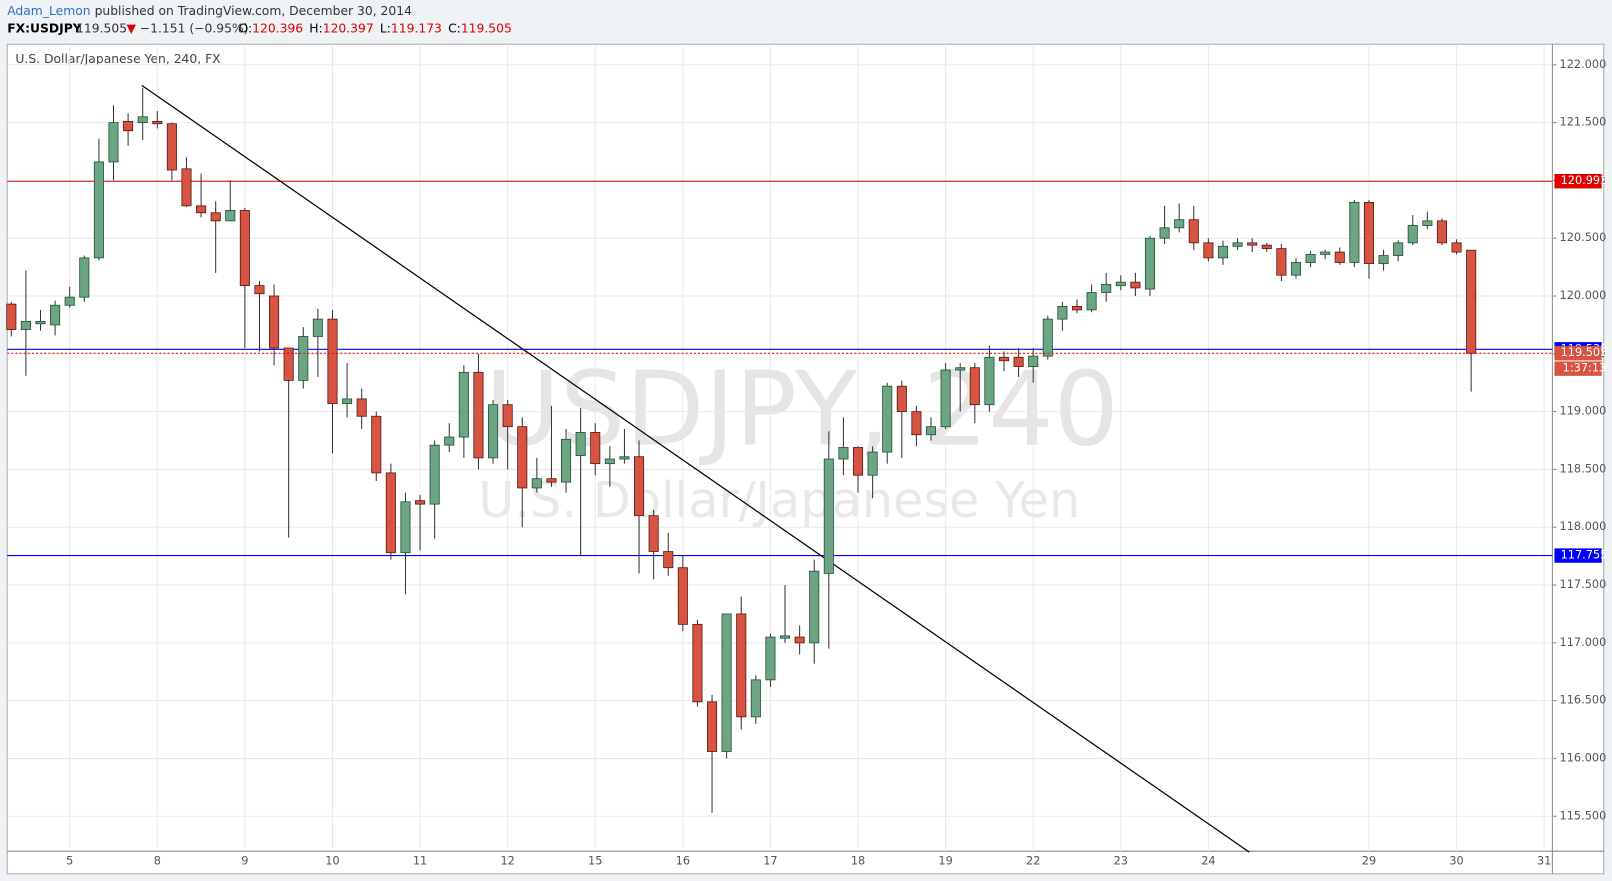 The height and width of the screenshot is (881, 1612). What do you see at coordinates (420, 860) in the screenshot?
I see `x-tick-label: 11` at bounding box center [420, 860].